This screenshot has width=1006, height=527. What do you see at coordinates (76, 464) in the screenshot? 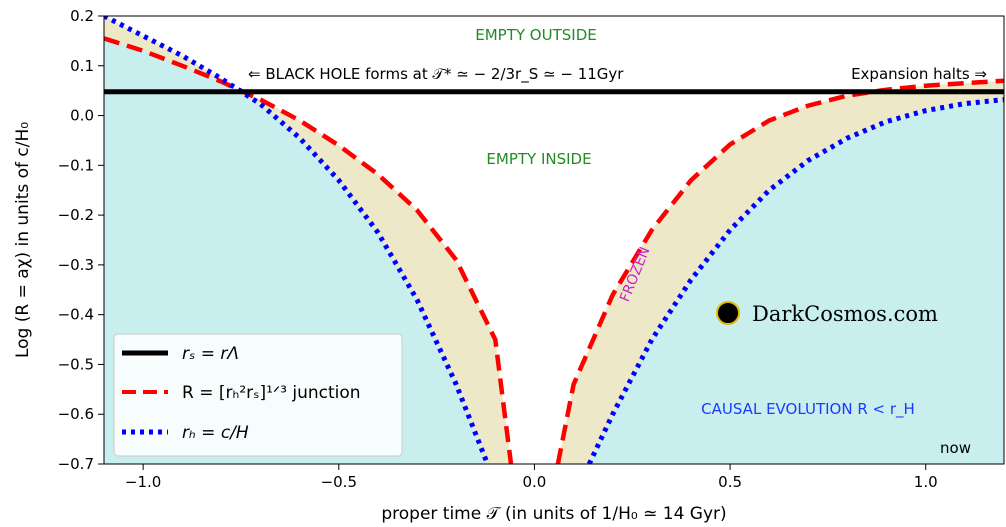
I see `y-tick-label: −0.7` at bounding box center [76, 464].